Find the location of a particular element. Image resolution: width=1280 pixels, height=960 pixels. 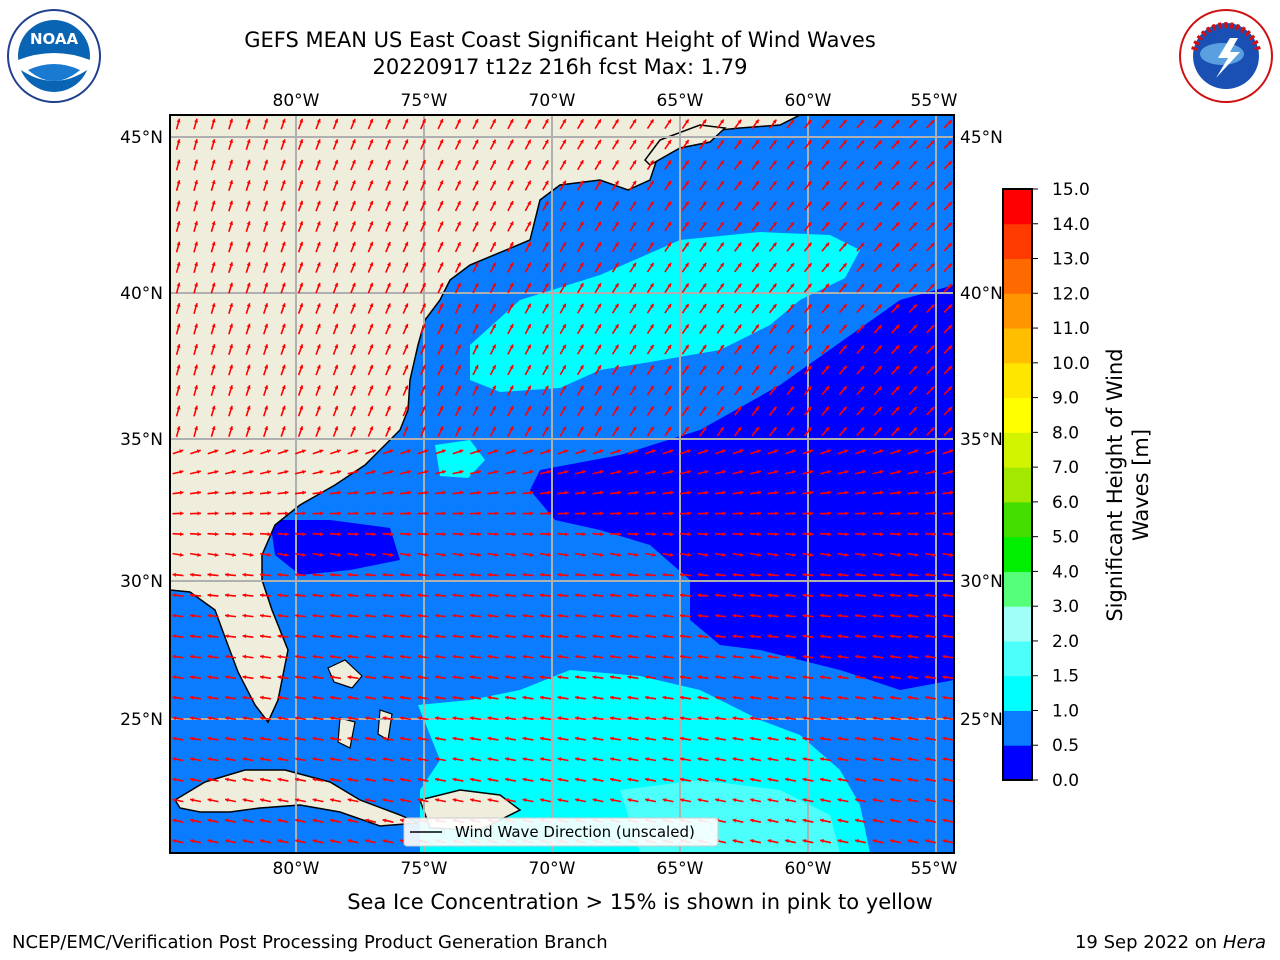

colorbar-segment is located at coordinates (1017, 276).